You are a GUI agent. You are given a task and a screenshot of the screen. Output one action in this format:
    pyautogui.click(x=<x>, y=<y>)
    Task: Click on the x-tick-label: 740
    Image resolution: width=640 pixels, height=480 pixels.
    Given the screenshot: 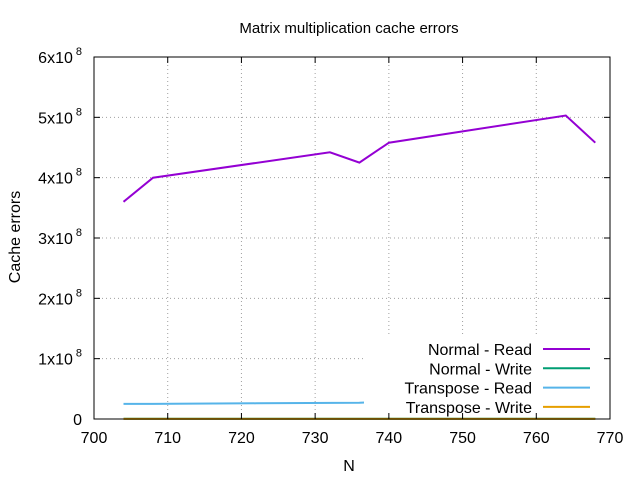 What is the action you would take?
    pyautogui.click(x=389, y=438)
    